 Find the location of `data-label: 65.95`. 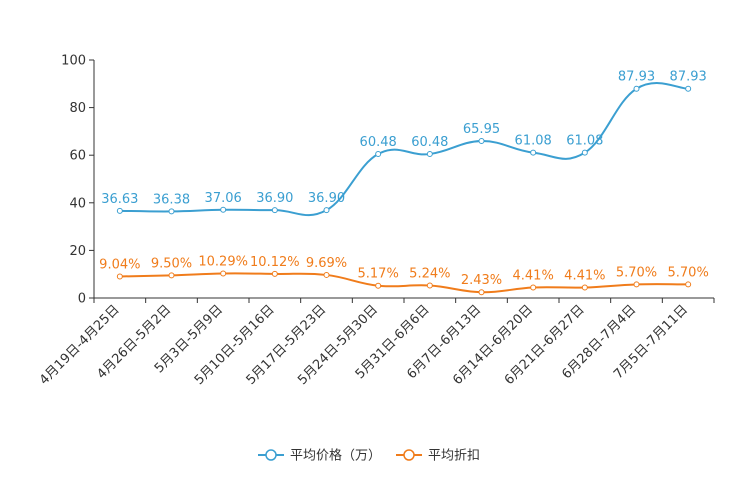

data-label: 65.95 is located at coordinates (481, 129).